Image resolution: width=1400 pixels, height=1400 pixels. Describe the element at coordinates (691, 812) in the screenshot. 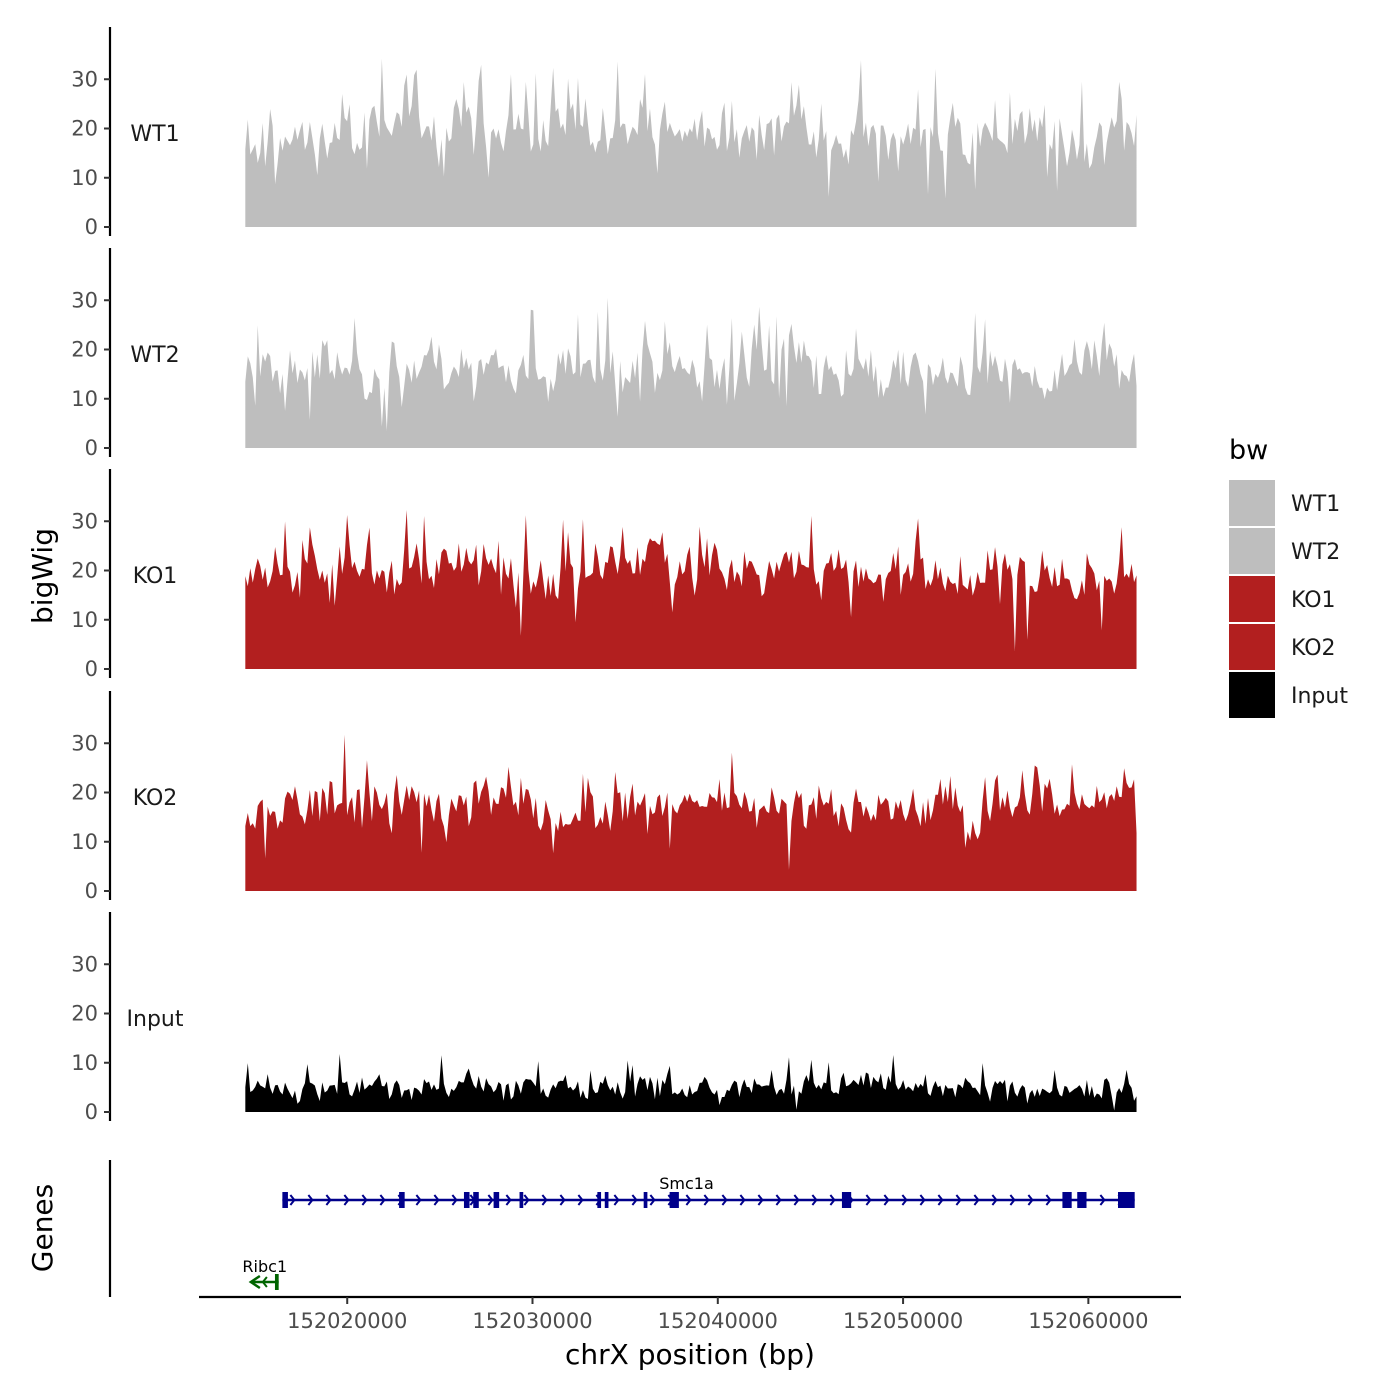

I see `signal-area-ko2` at that location.